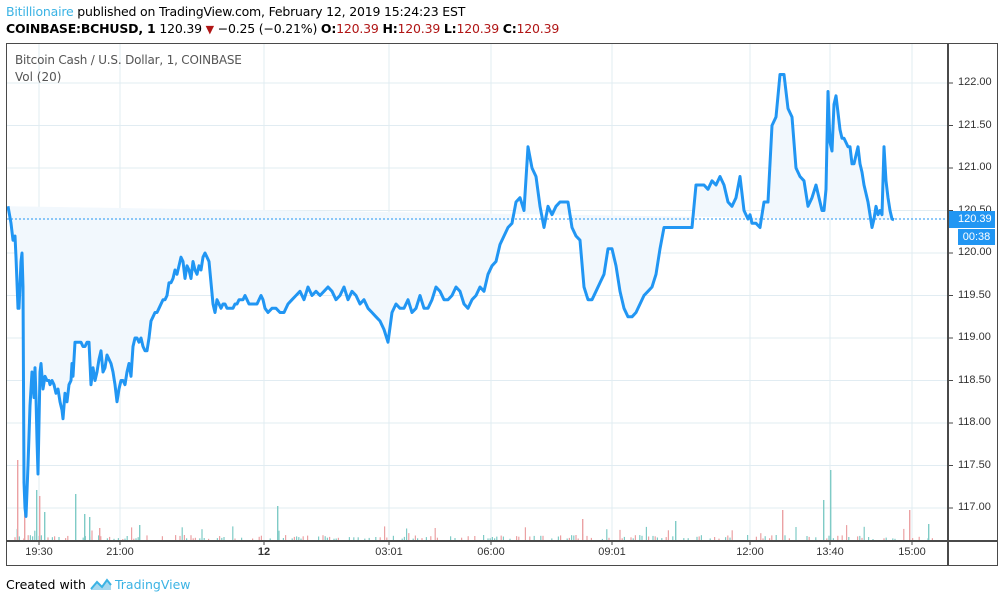  Describe the element at coordinates (750, 552) in the screenshot. I see `time-tick: 12:00` at that location.